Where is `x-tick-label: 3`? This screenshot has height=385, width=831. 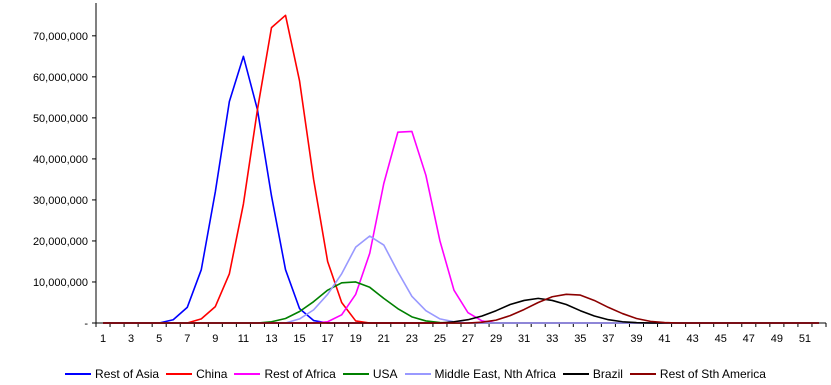
x-tick-label: 3 is located at coordinates (131, 339).